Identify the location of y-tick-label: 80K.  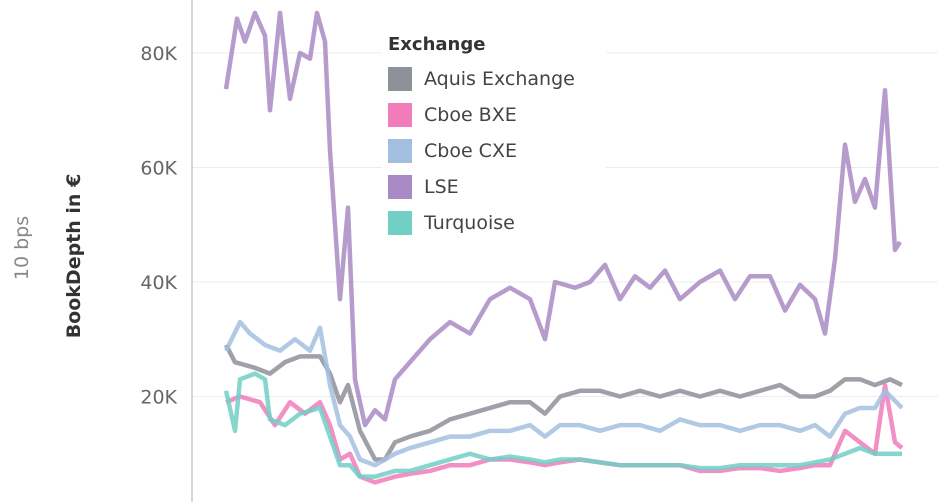
(158, 54).